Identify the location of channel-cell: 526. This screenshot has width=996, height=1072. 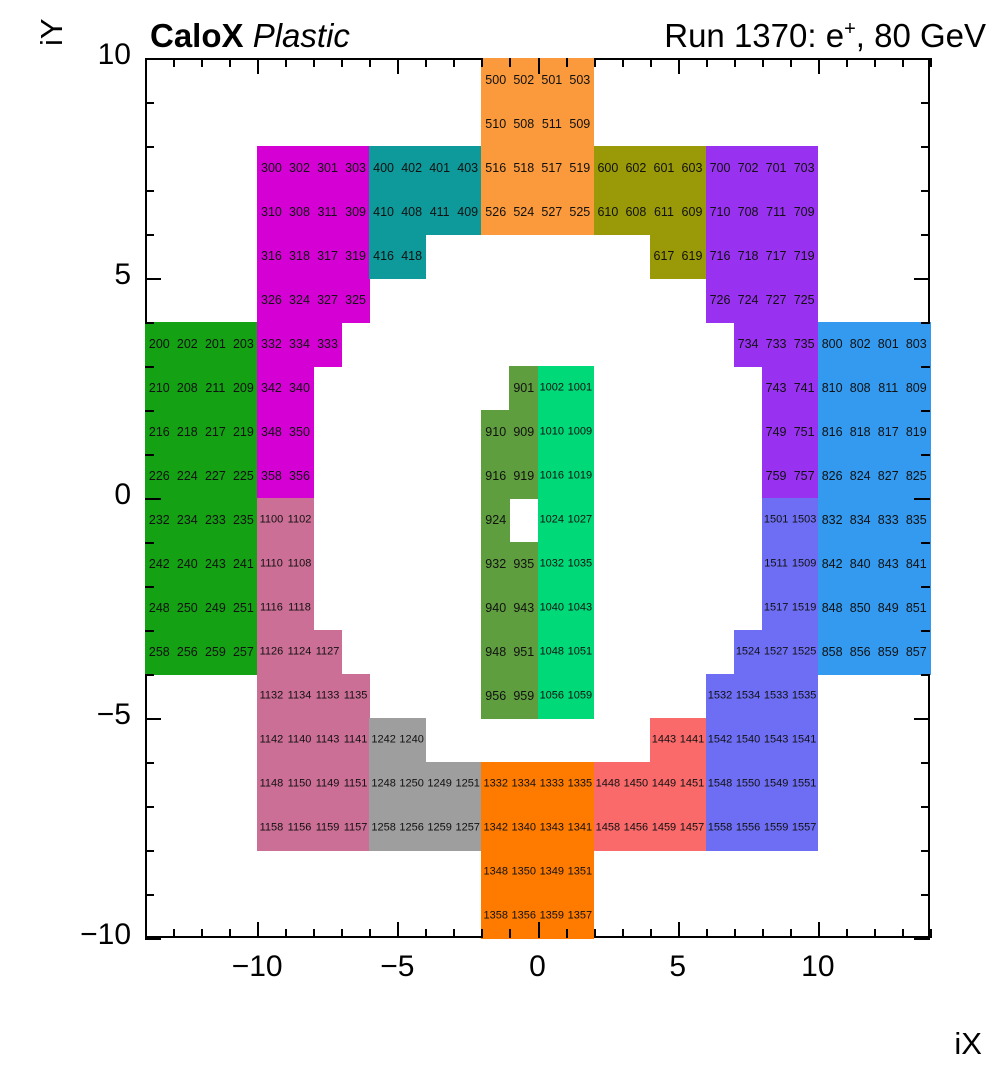
(496, 212).